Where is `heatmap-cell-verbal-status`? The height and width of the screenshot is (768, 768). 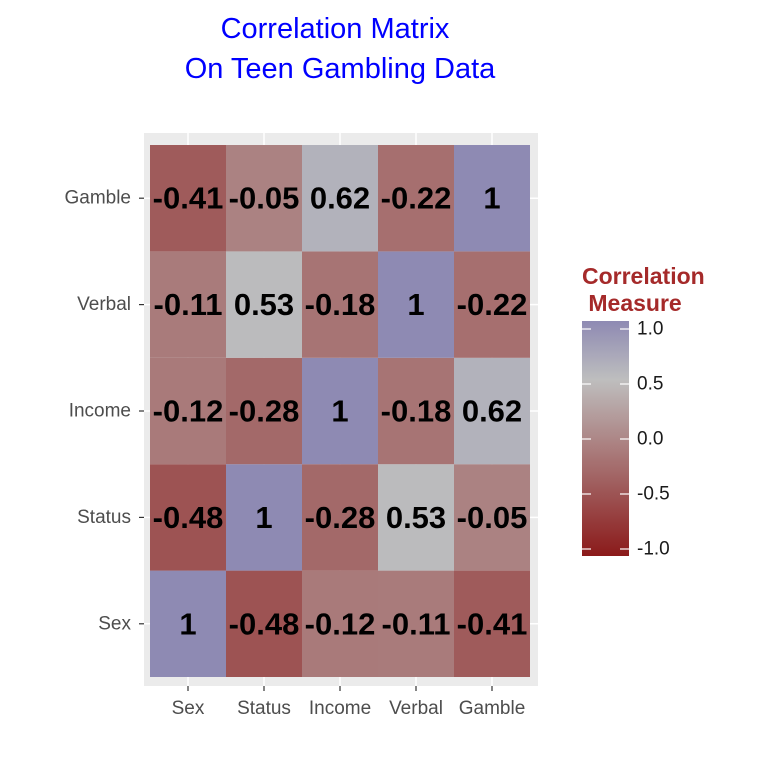 heatmap-cell-verbal-status is located at coordinates (264, 304).